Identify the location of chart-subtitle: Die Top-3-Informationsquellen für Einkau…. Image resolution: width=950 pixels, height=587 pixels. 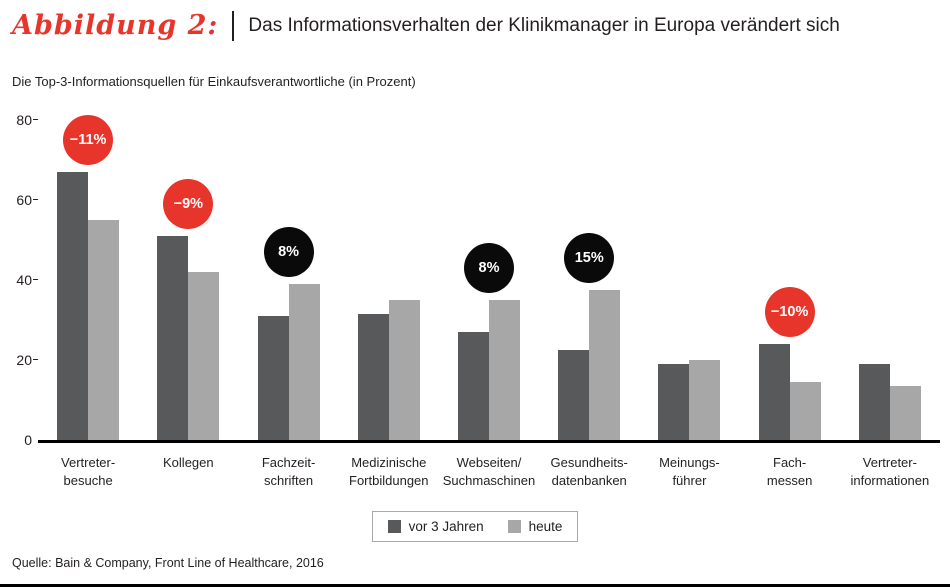
(214, 81).